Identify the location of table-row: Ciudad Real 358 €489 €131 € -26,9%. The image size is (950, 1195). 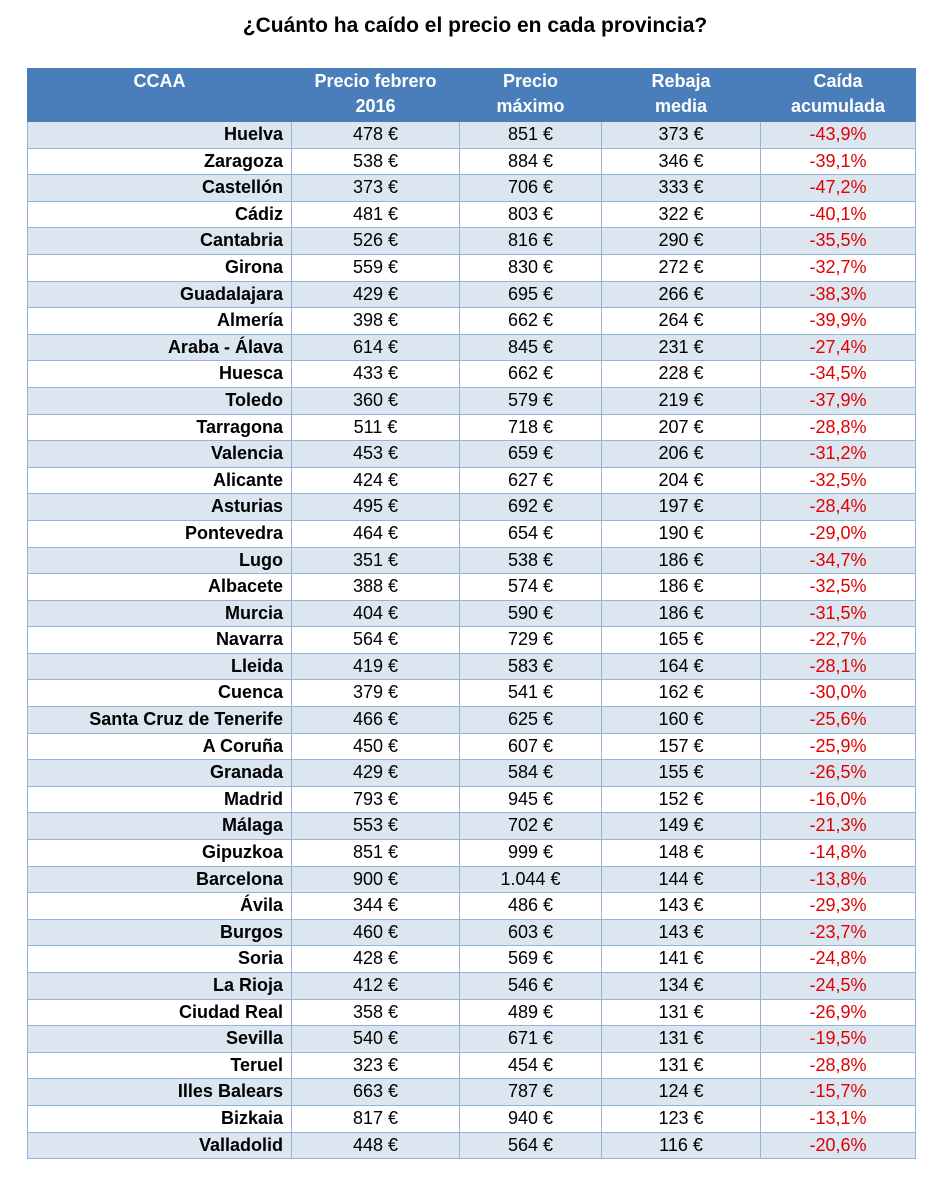
(471, 1012).